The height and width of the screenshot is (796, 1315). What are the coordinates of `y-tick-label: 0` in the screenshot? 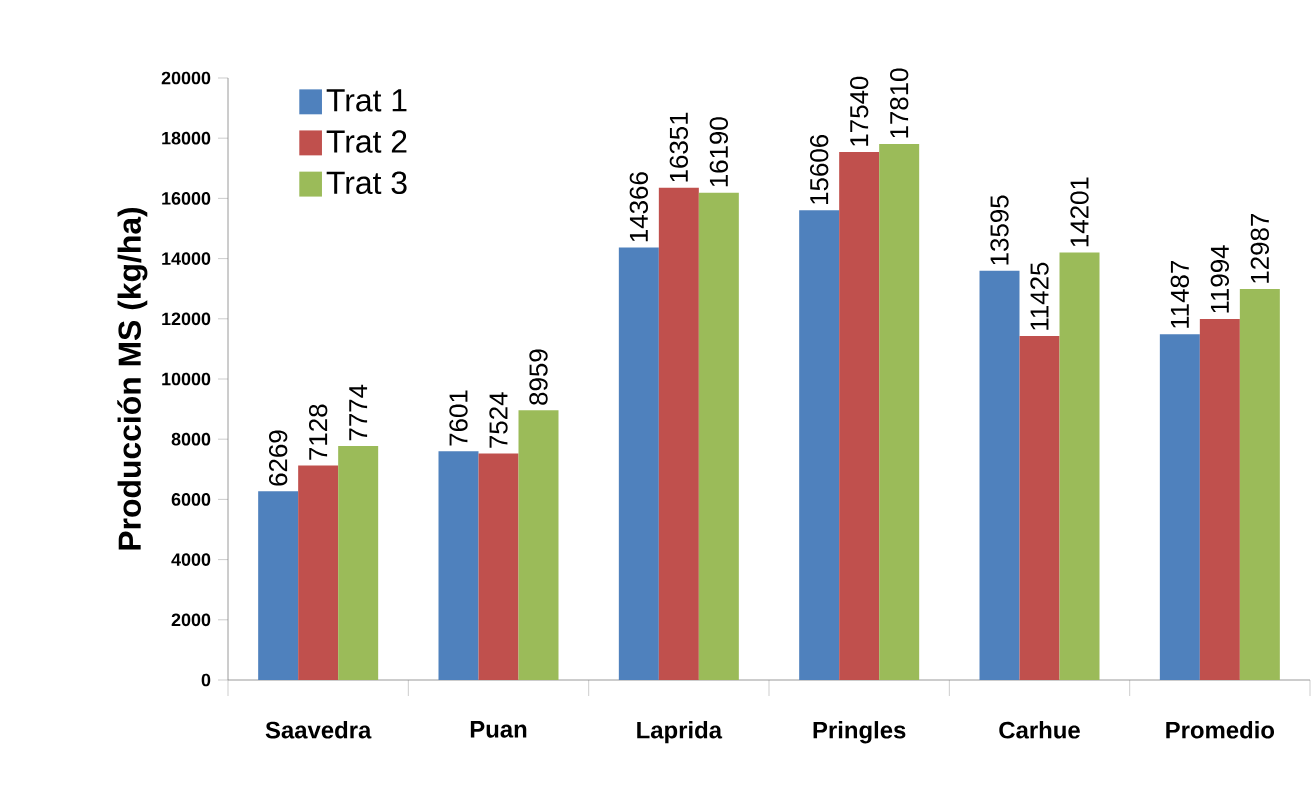 It's located at (206, 680).